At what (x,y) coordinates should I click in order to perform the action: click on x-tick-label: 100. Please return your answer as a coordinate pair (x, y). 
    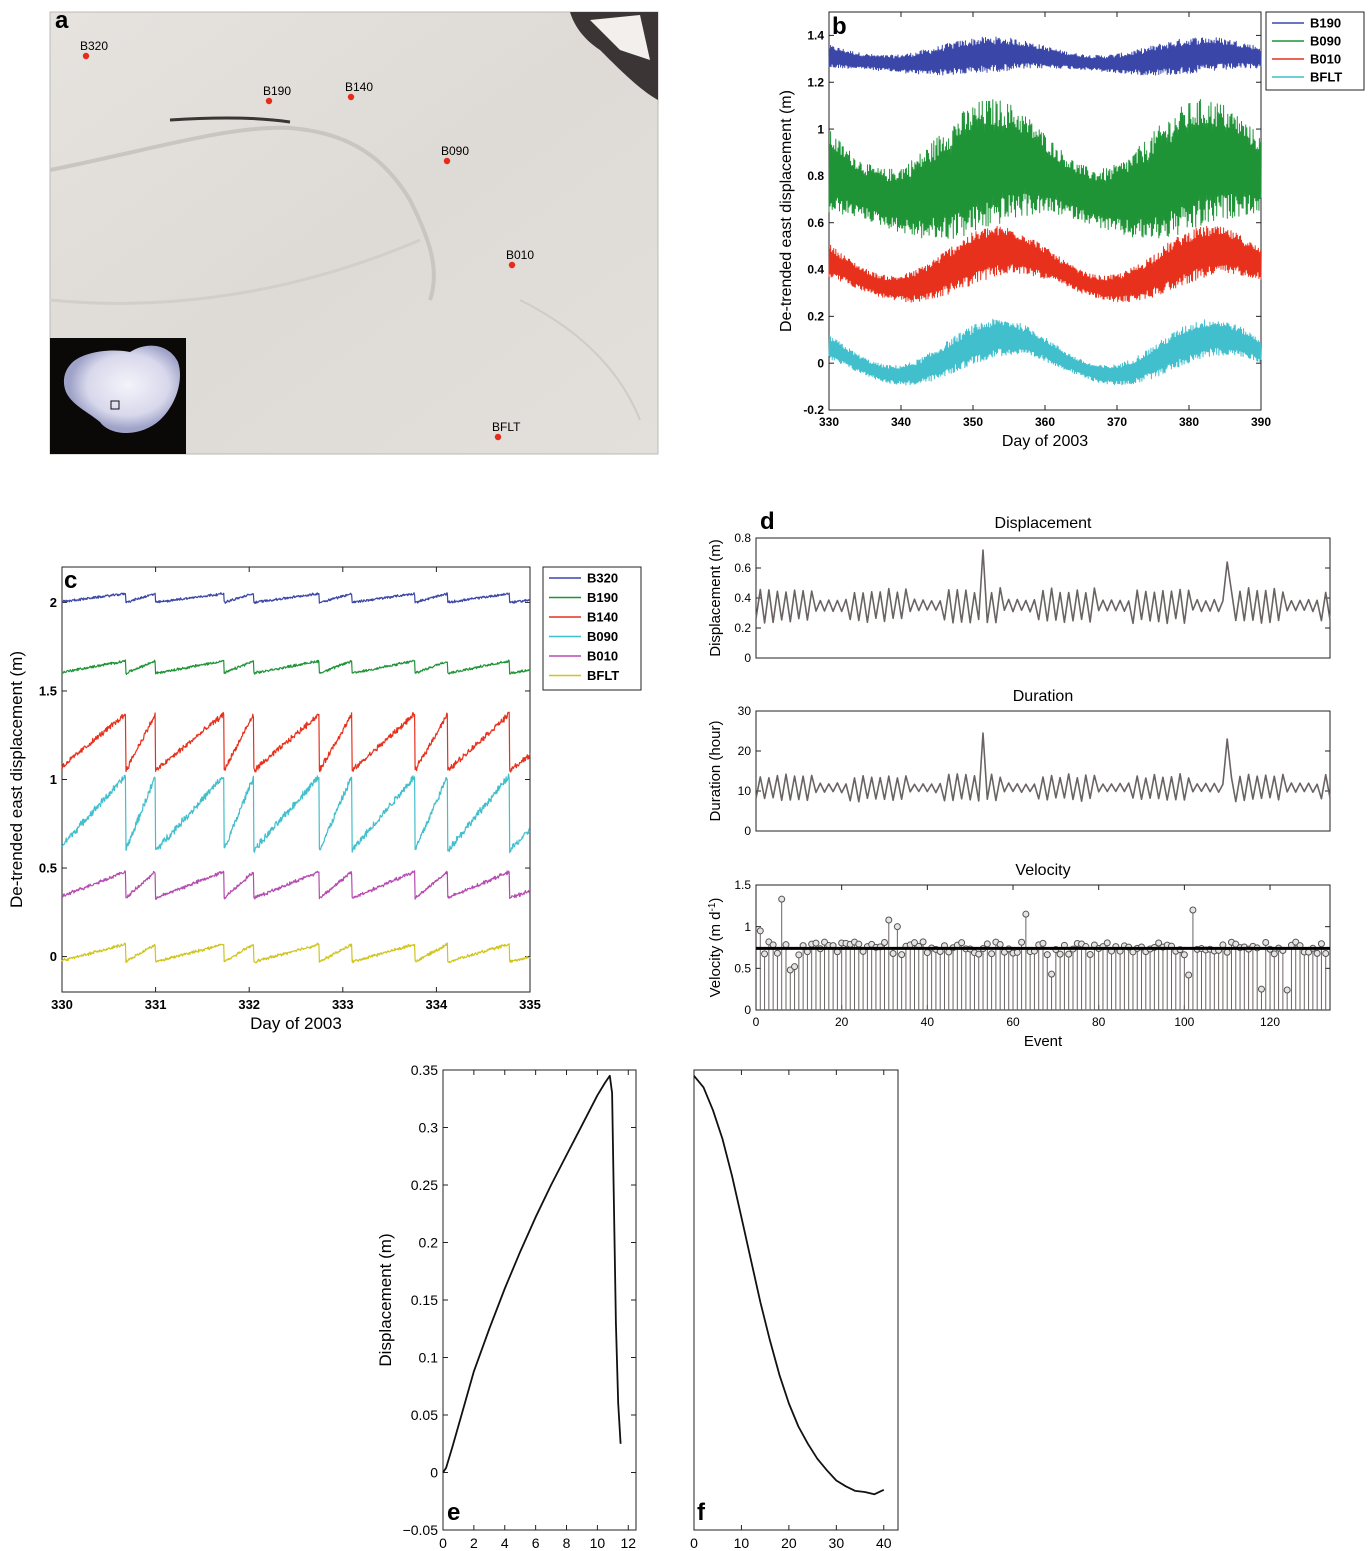
    Looking at the image, I should click on (1184, 1022).